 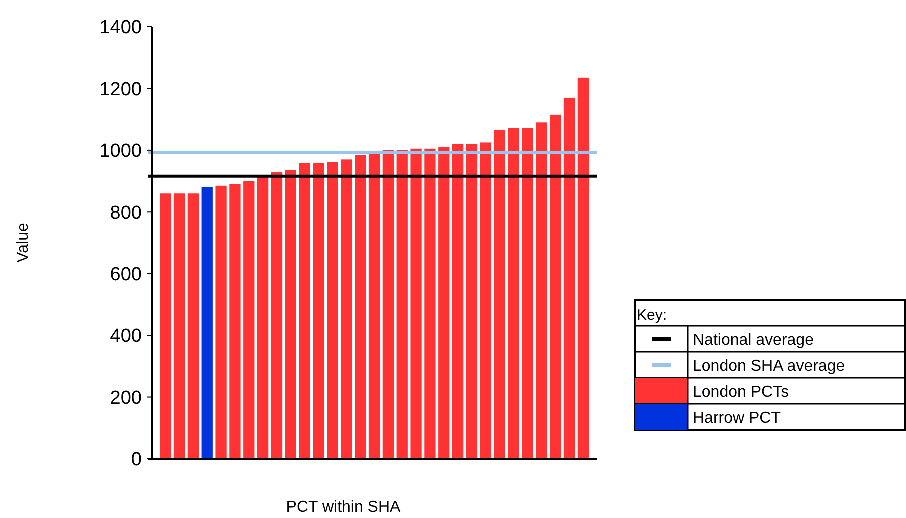 I want to click on x-axis-title: PCT within SHA, so click(x=344, y=507).